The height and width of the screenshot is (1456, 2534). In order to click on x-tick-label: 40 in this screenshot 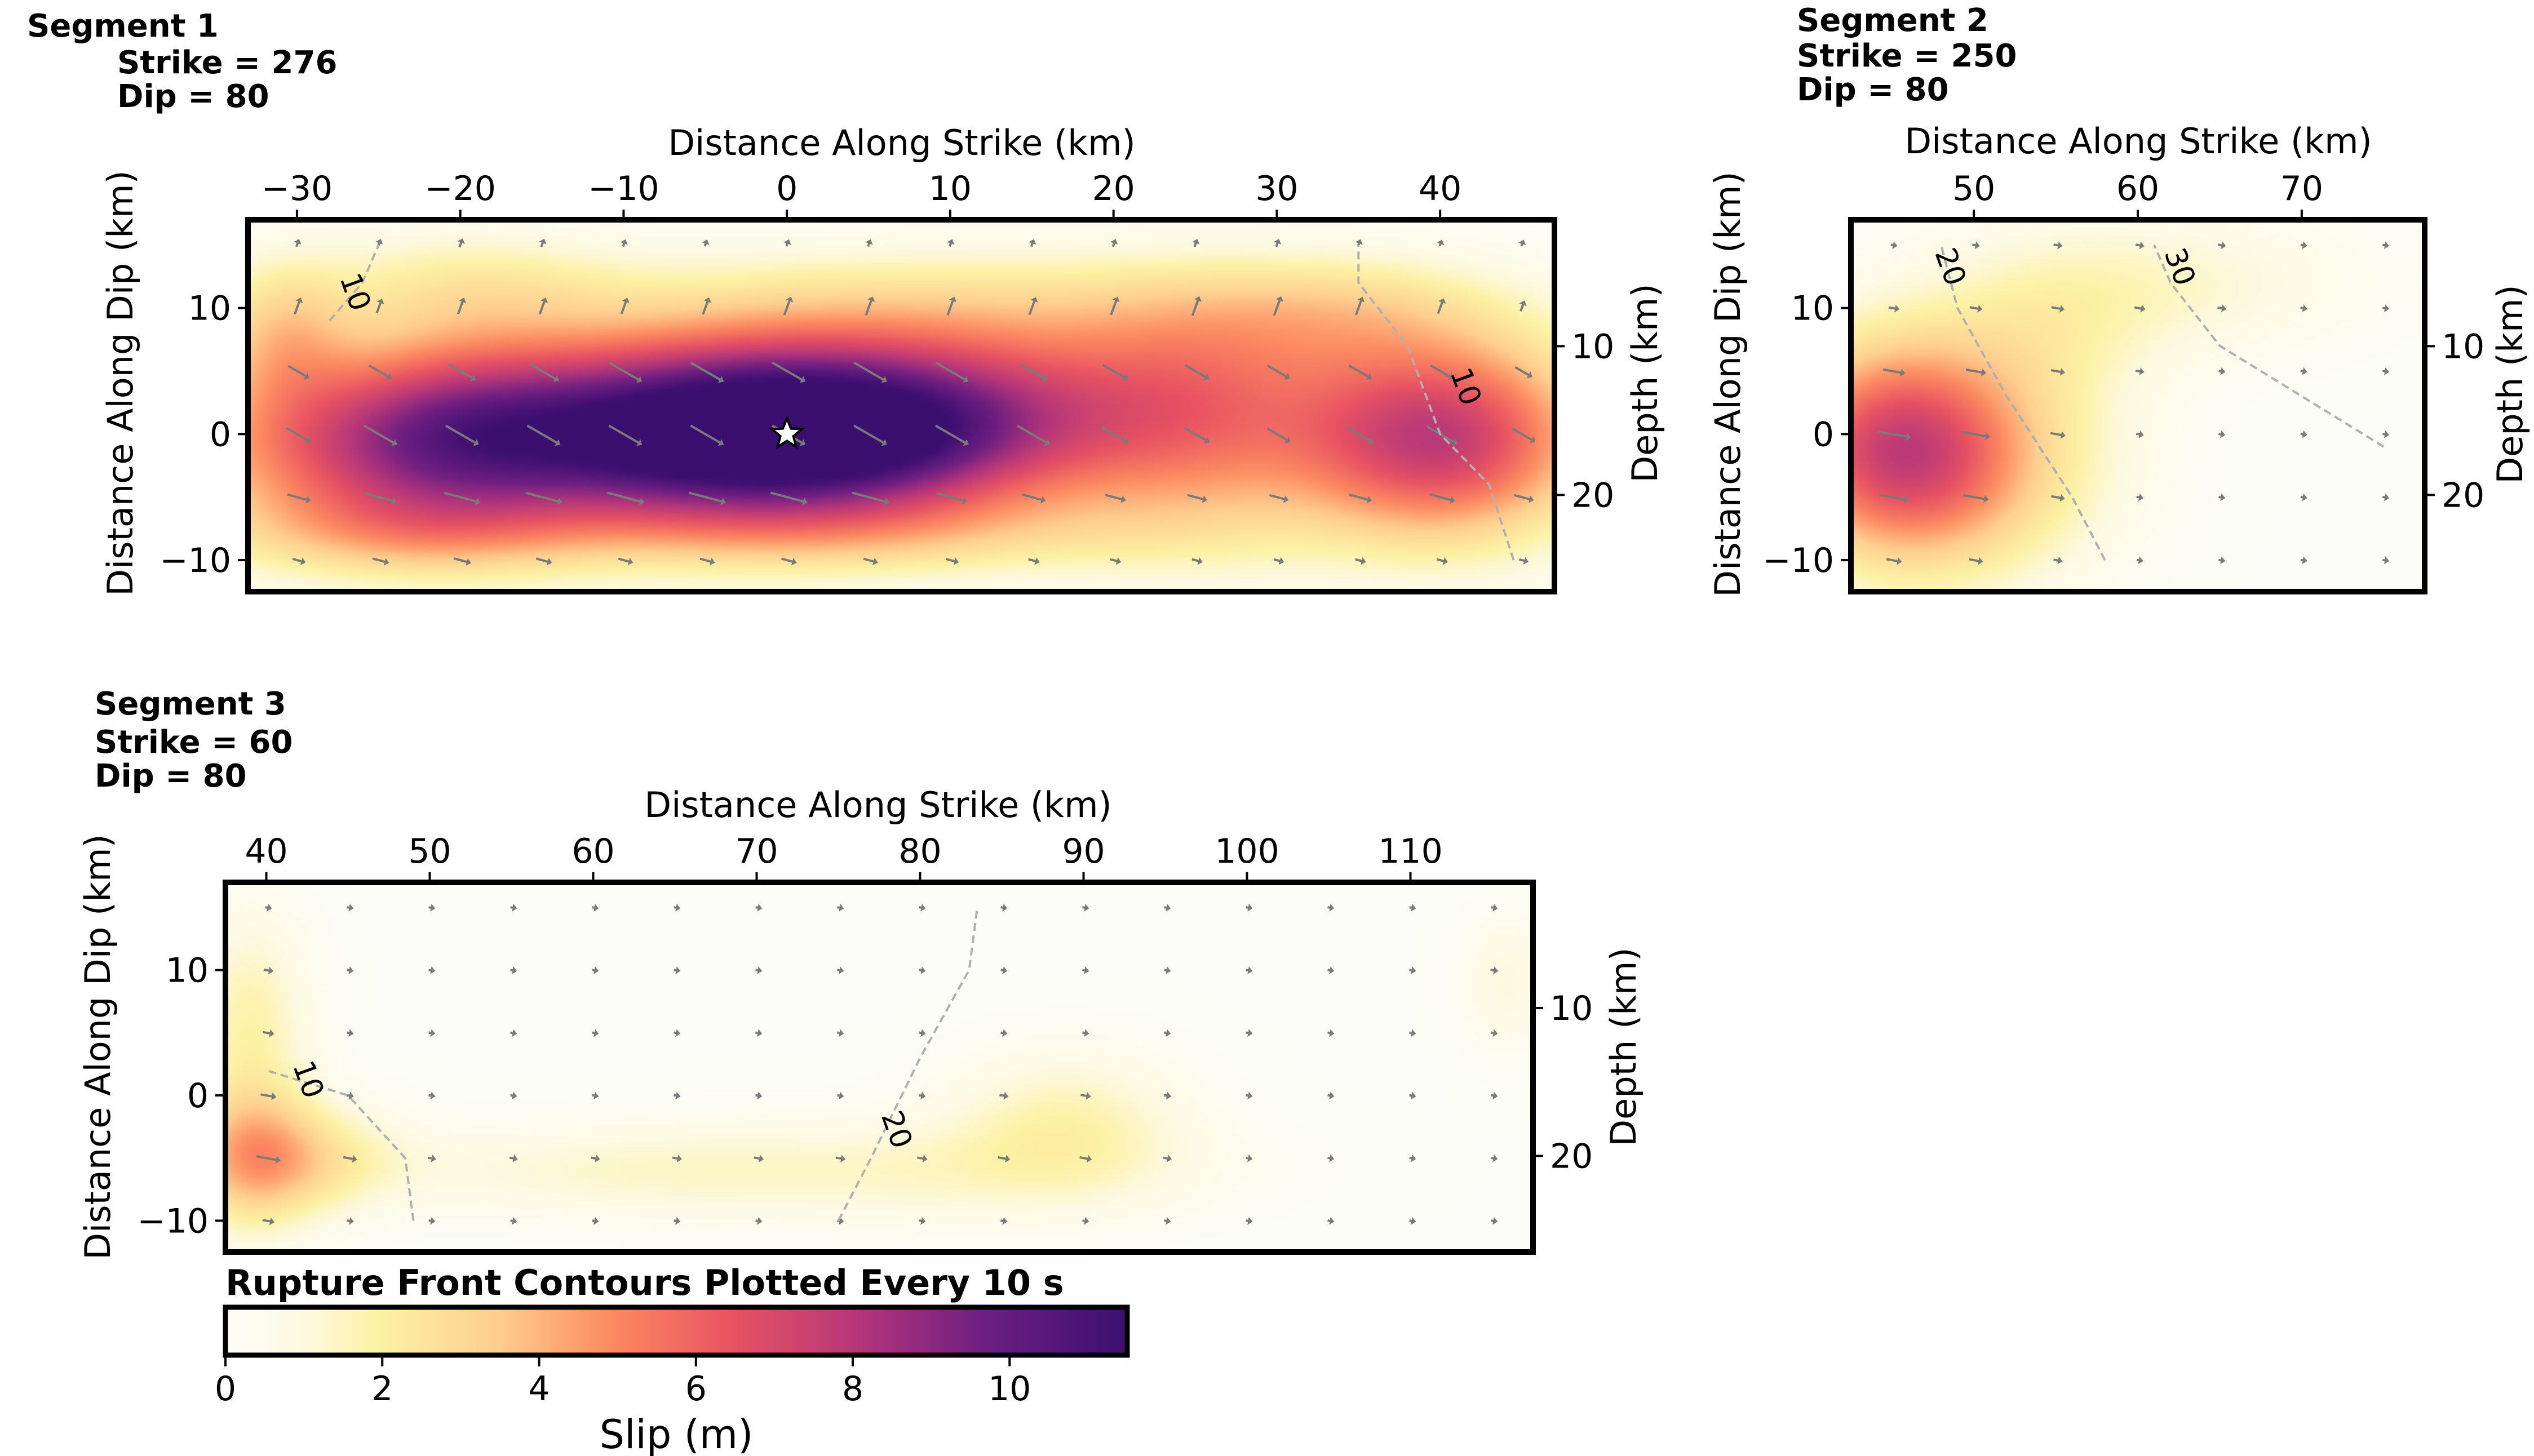, I will do `click(1440, 188)`.